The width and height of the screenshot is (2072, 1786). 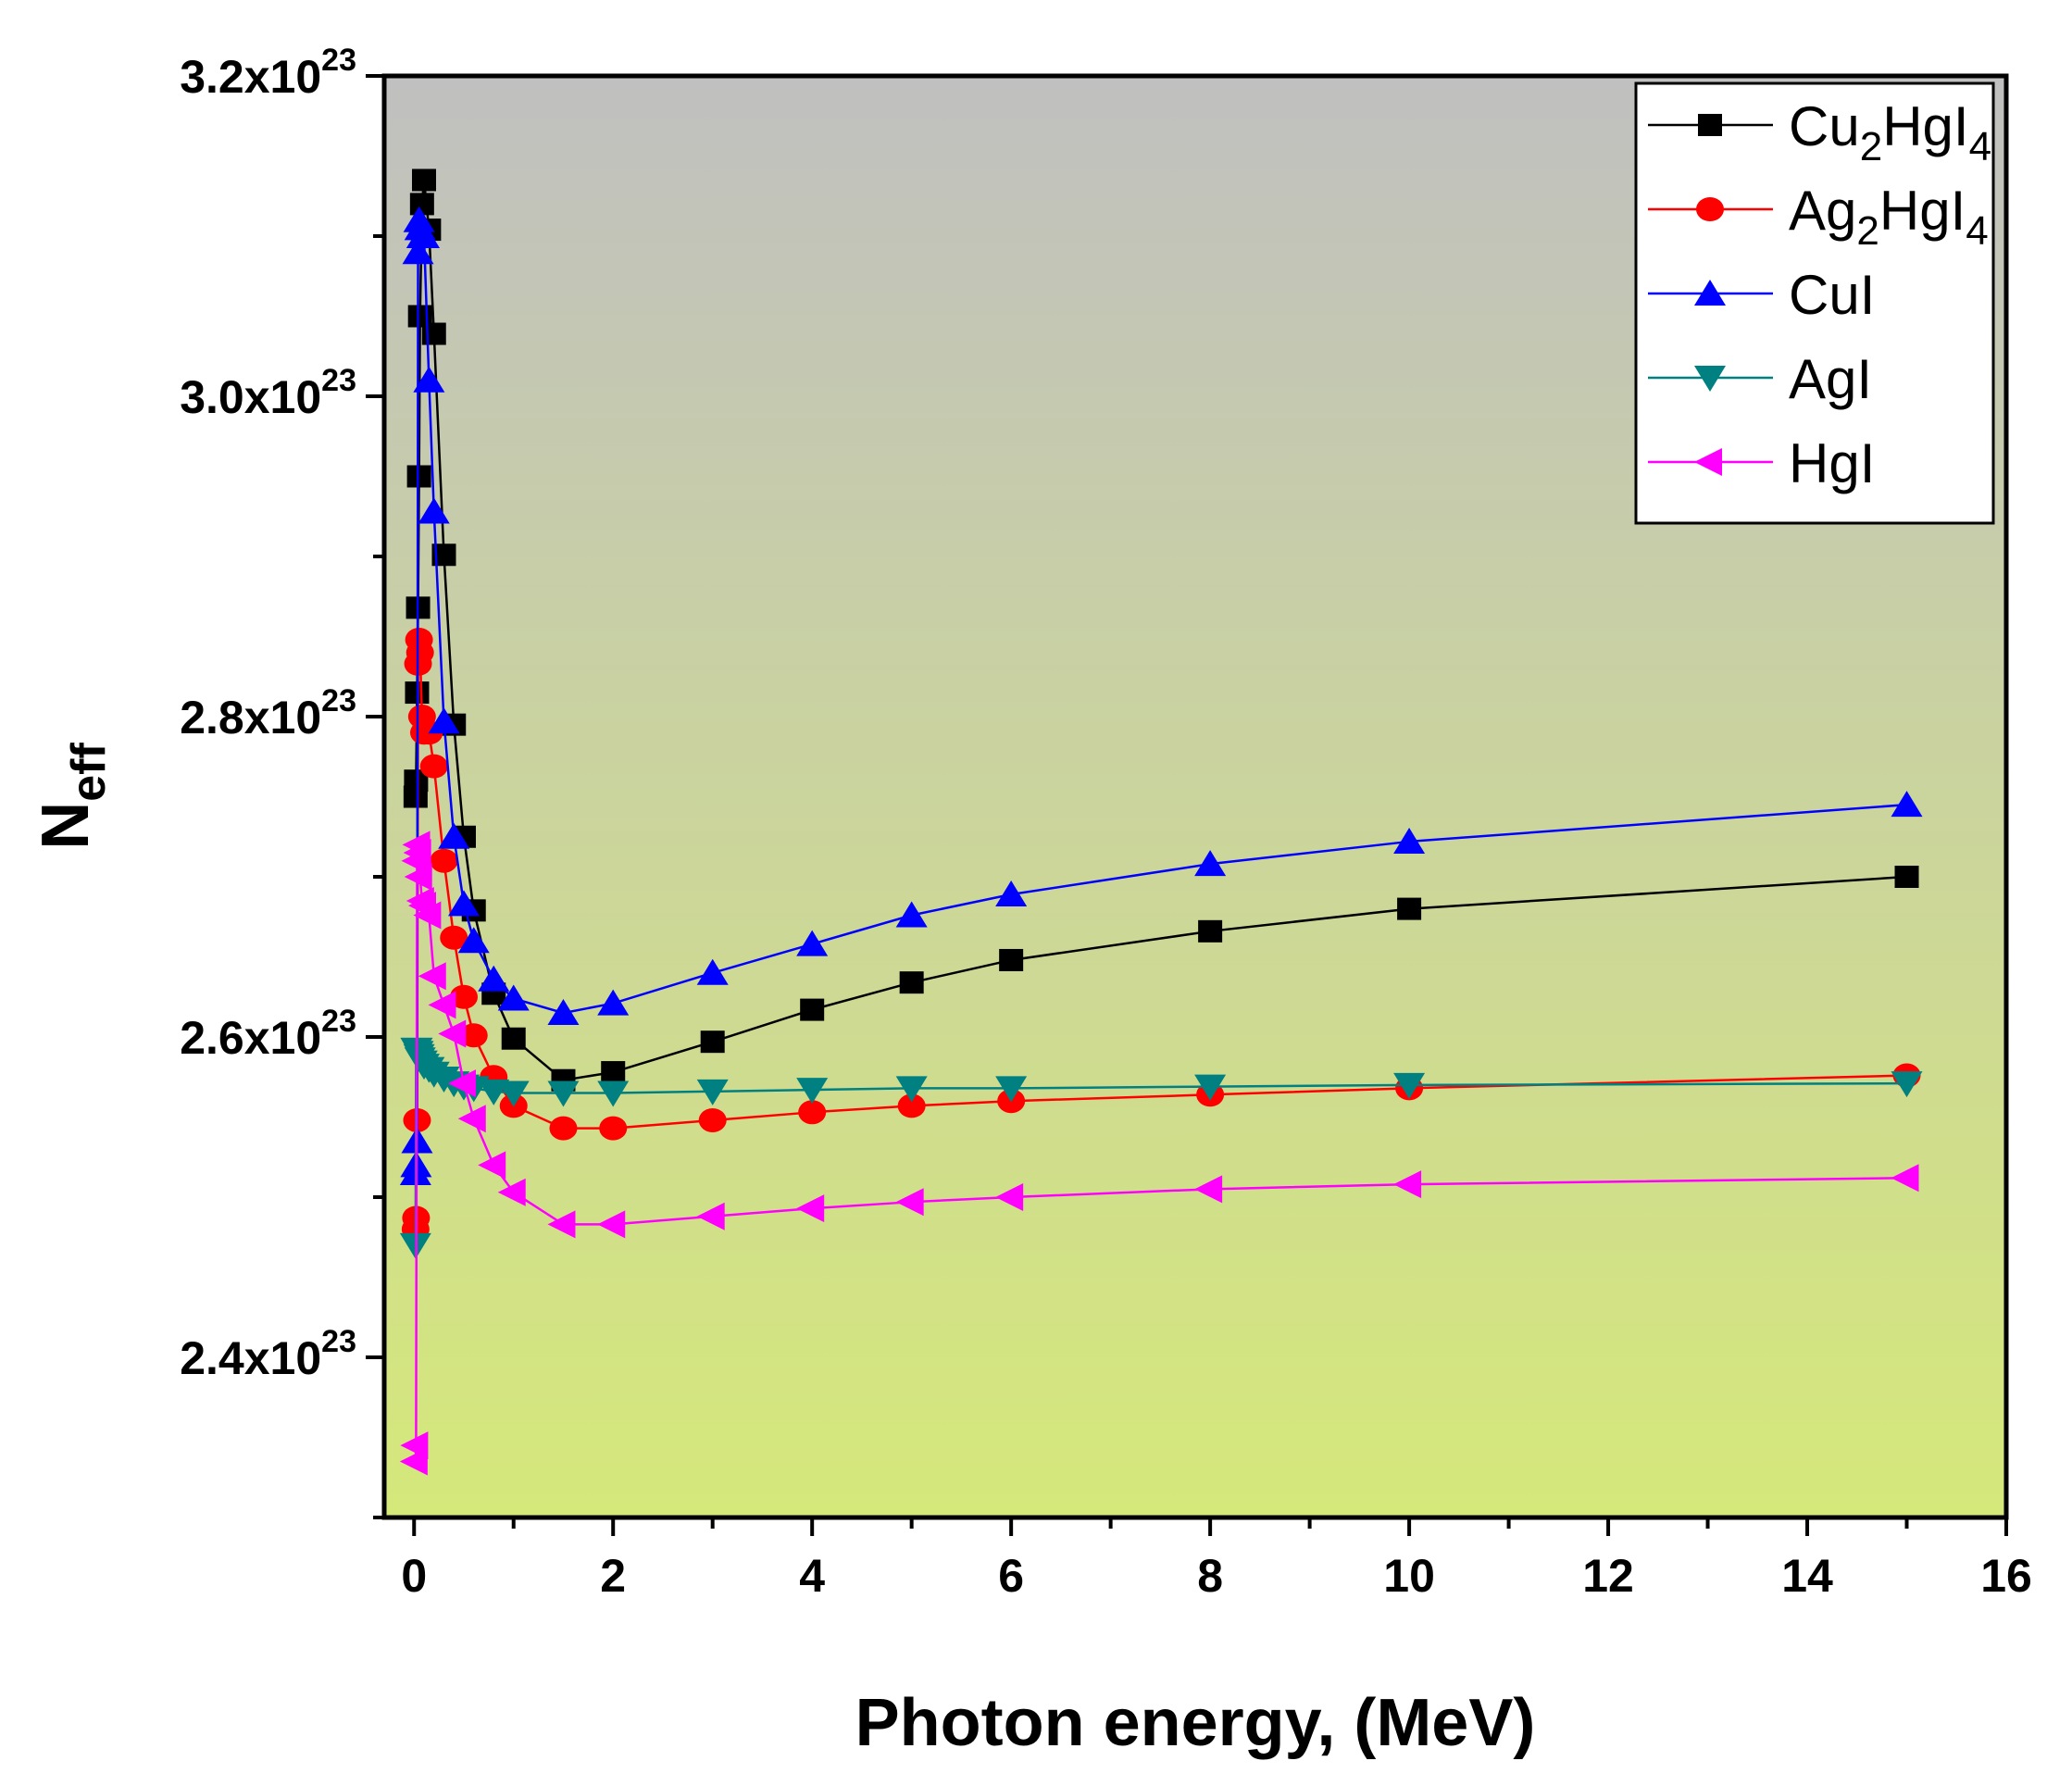 I want to click on x-tick-label: 12, so click(x=1608, y=1576).